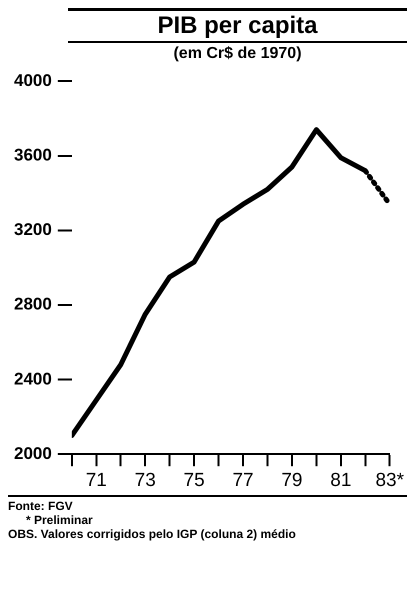 This screenshot has height=611, width=415. What do you see at coordinates (194, 480) in the screenshot?
I see `x-tick-label: 75` at bounding box center [194, 480].